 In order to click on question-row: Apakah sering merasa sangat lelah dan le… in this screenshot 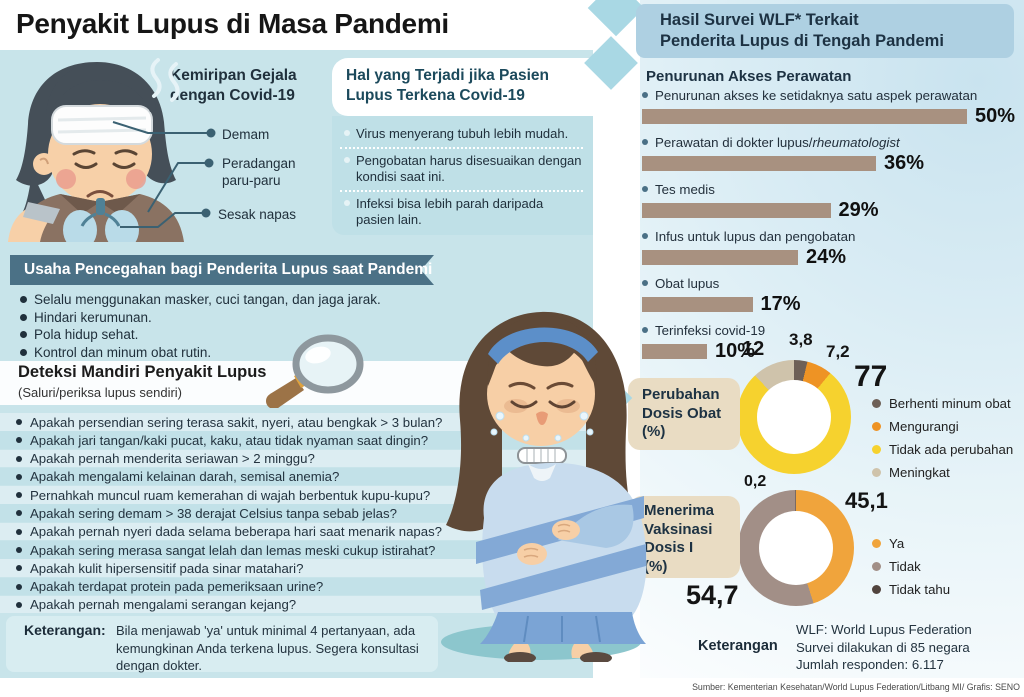, I will do `click(296, 550)`.